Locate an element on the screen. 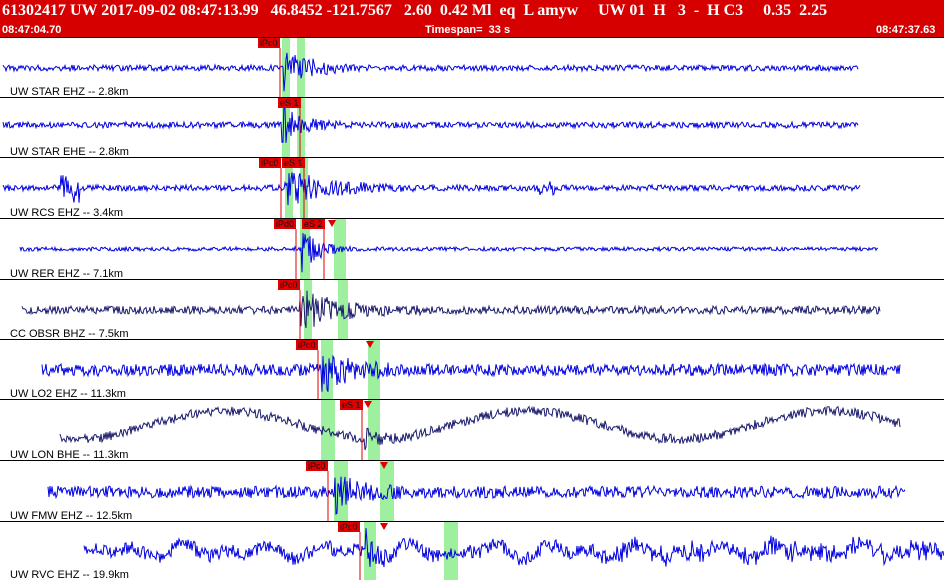 The width and height of the screenshot is (944, 580). trace-panel: iPc0 UW FMW EHZ -- 12.5km is located at coordinates (472, 490).